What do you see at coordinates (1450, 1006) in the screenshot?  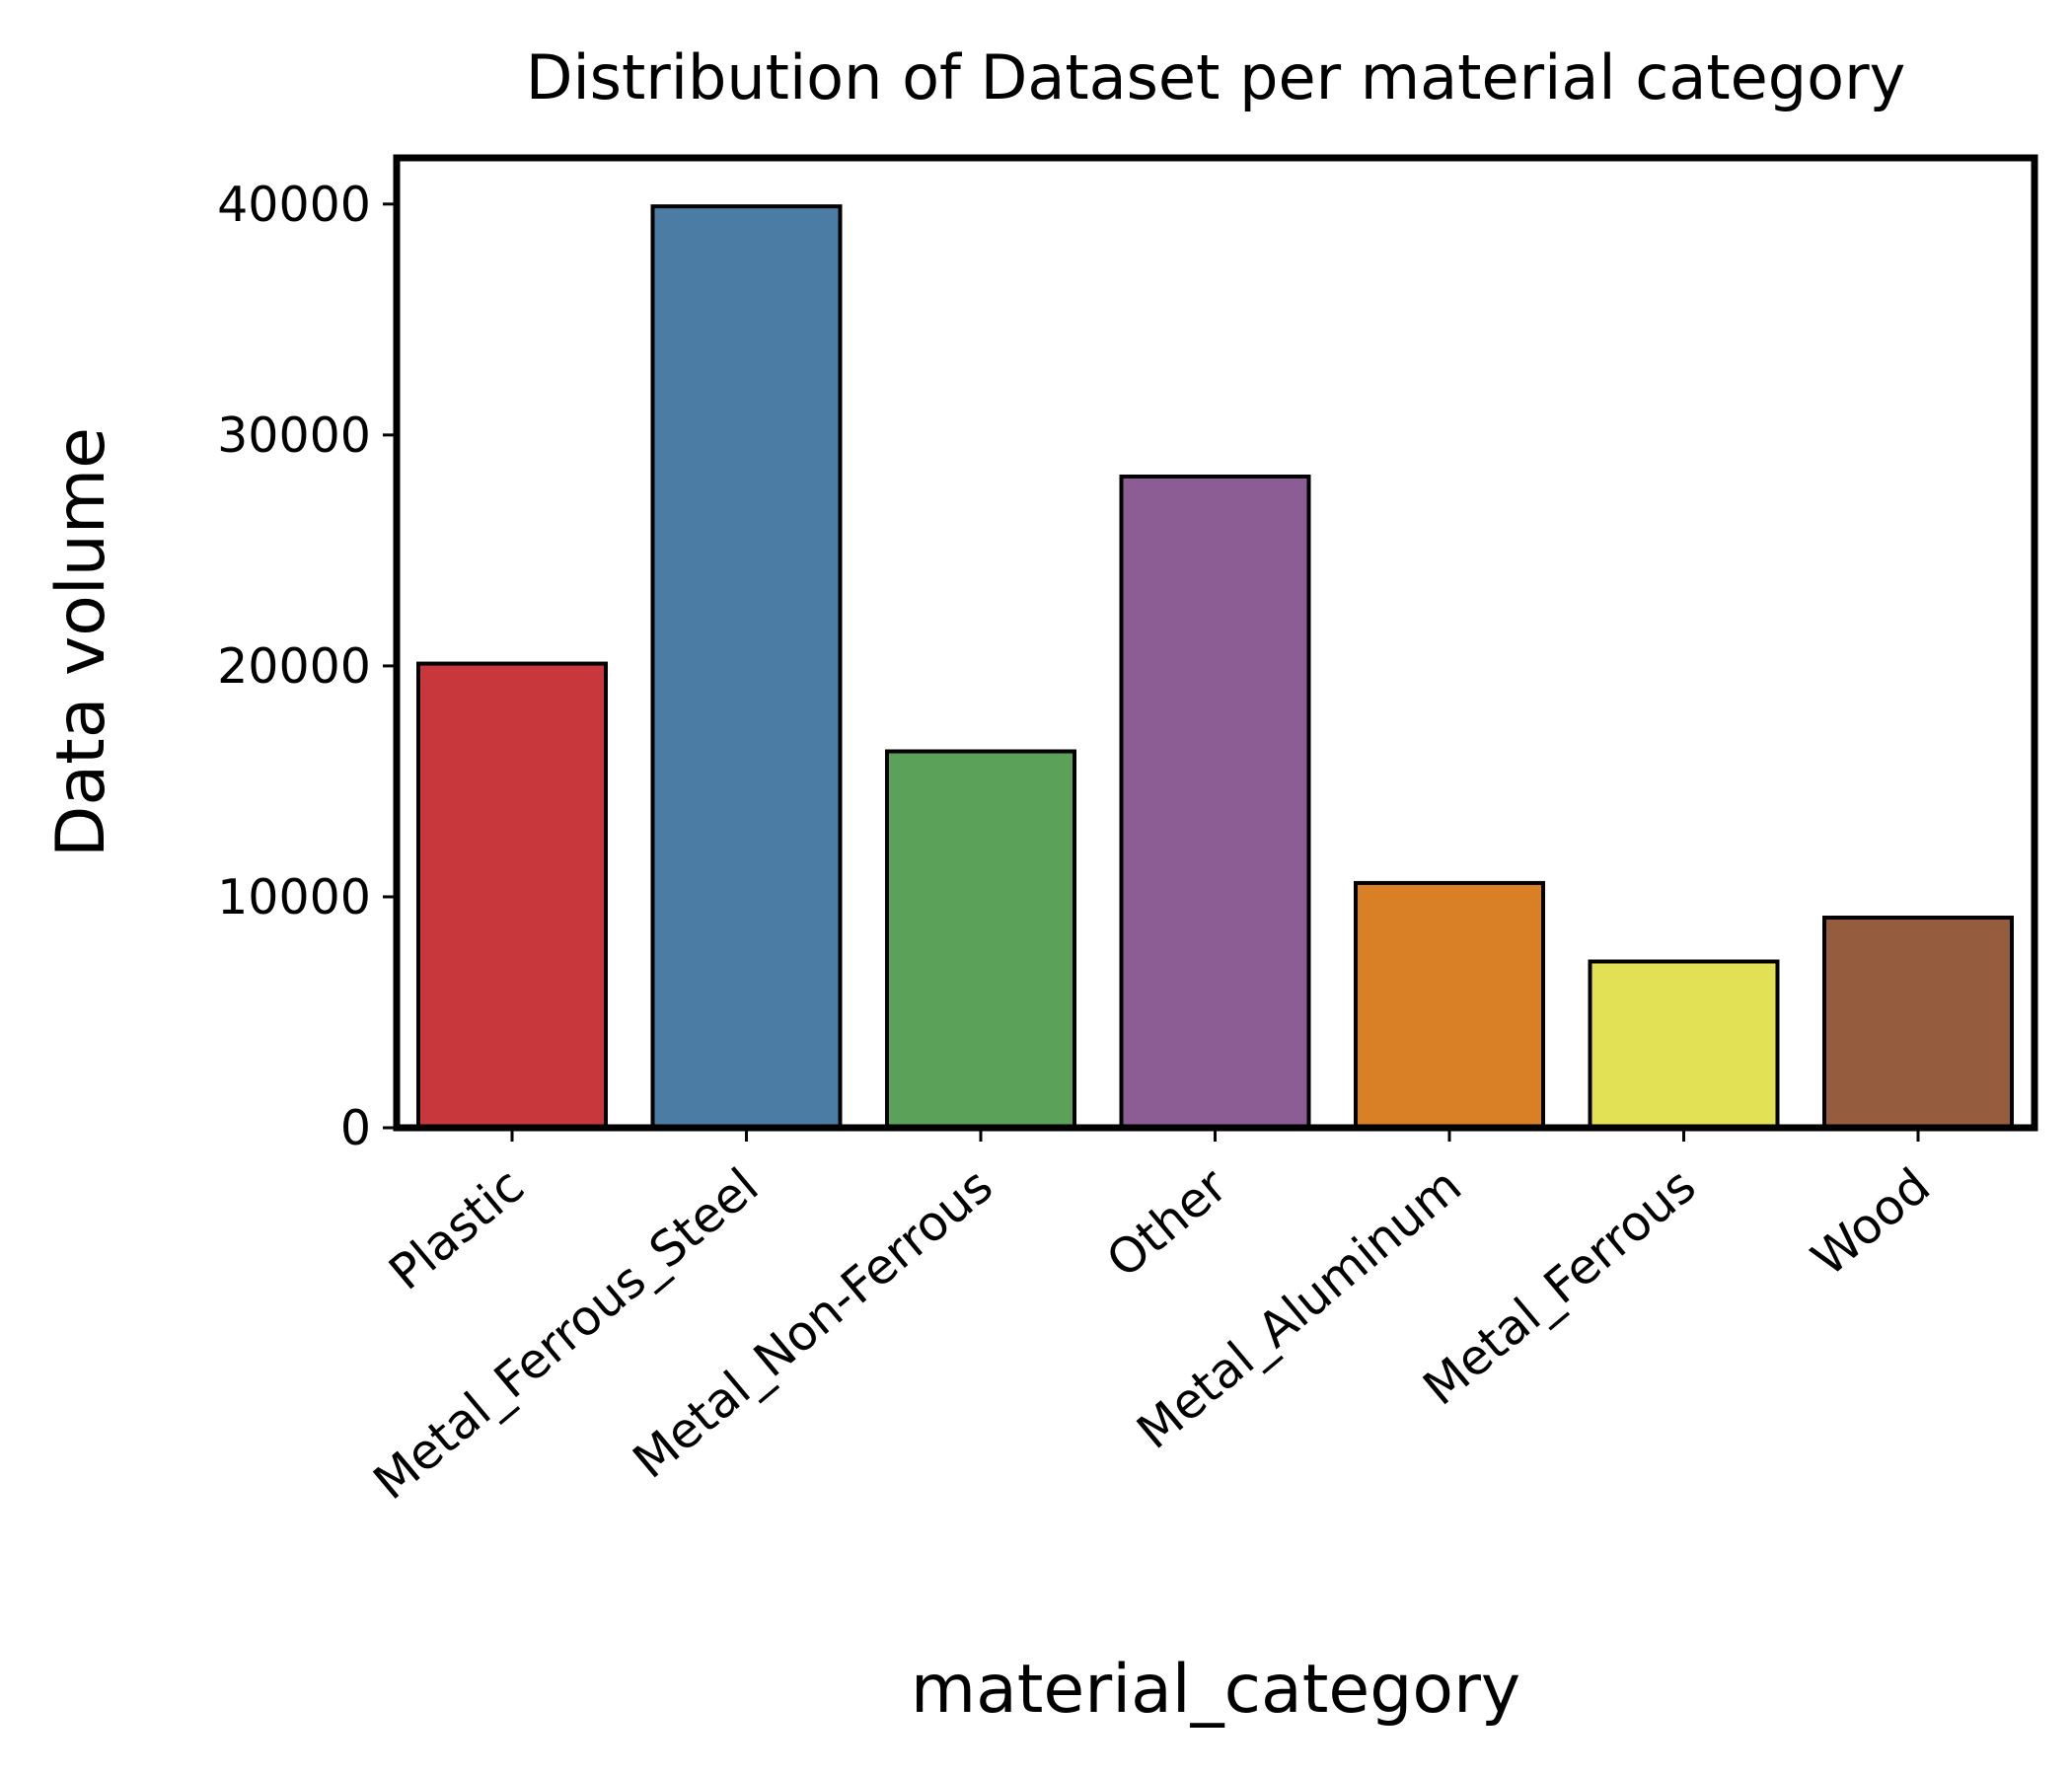 I see `bar-metal-aluminum` at bounding box center [1450, 1006].